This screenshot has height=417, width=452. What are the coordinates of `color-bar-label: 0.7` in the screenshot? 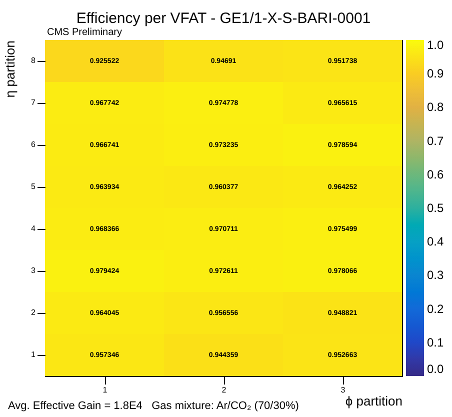 It's located at (435, 141).